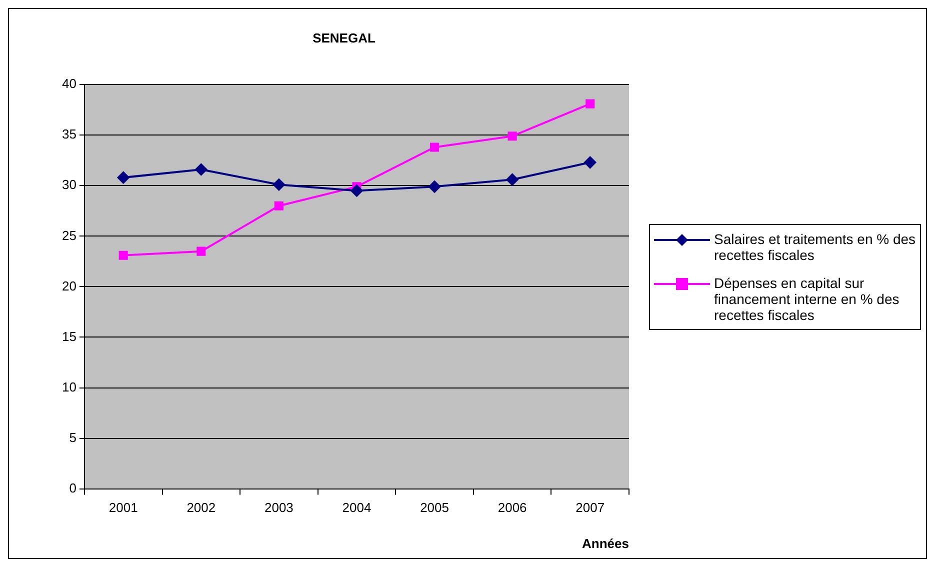 The width and height of the screenshot is (935, 567). What do you see at coordinates (201, 508) in the screenshot?
I see `x-tick-label: 2002` at bounding box center [201, 508].